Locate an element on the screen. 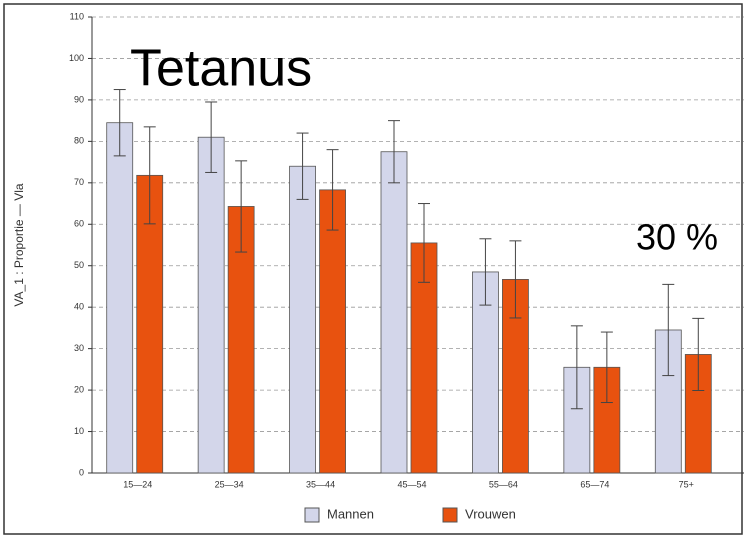  y-axis-label: VA_1 : Proportie — Vla is located at coordinates (19, 244).